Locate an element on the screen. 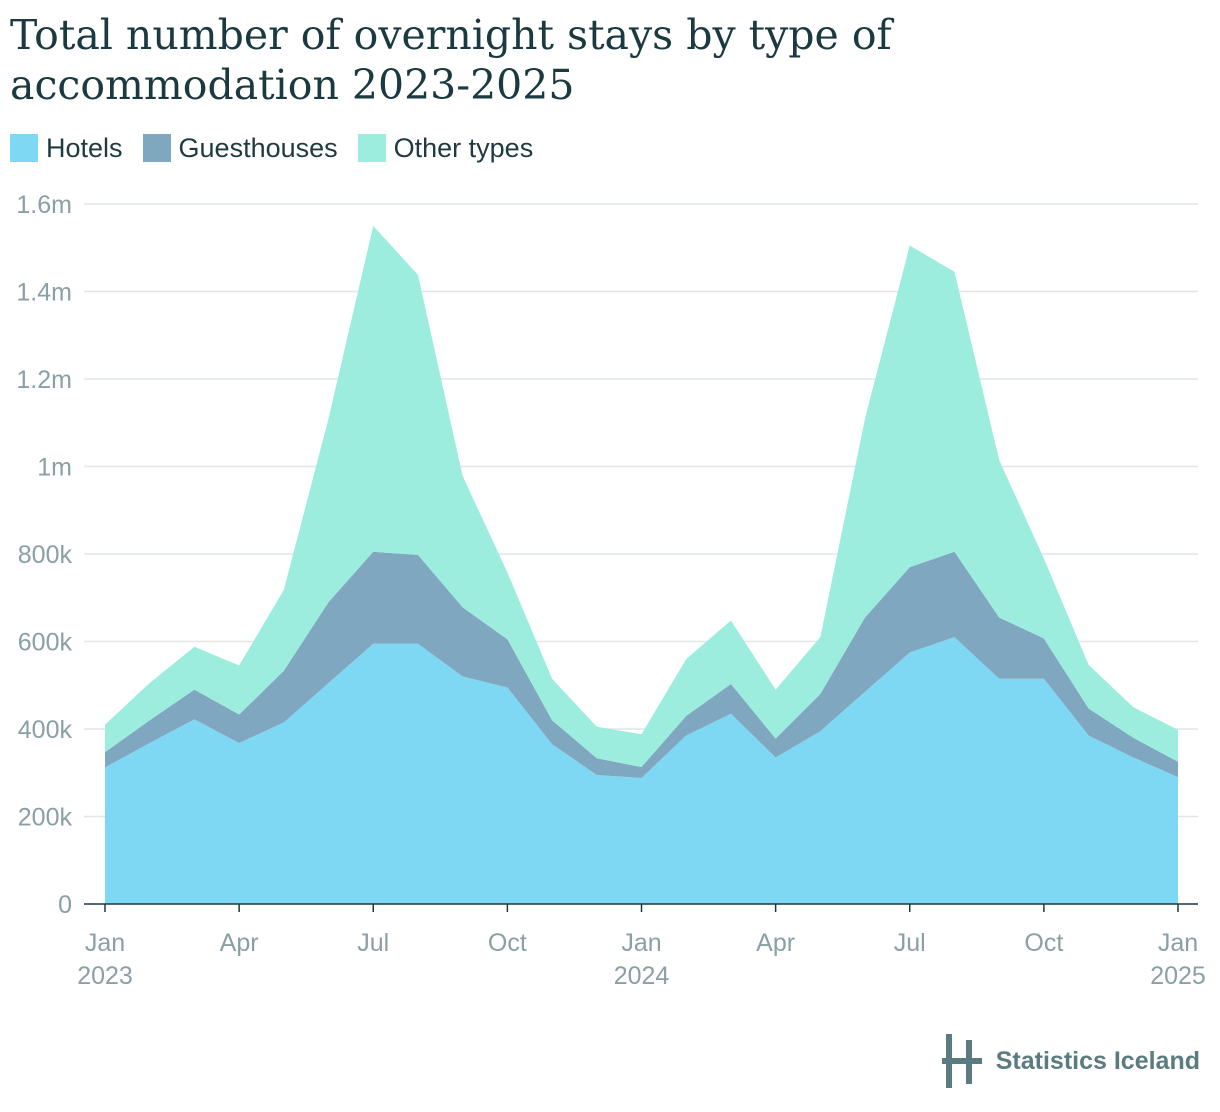  legend-label-hotels: Hotels is located at coordinates (84, 147).